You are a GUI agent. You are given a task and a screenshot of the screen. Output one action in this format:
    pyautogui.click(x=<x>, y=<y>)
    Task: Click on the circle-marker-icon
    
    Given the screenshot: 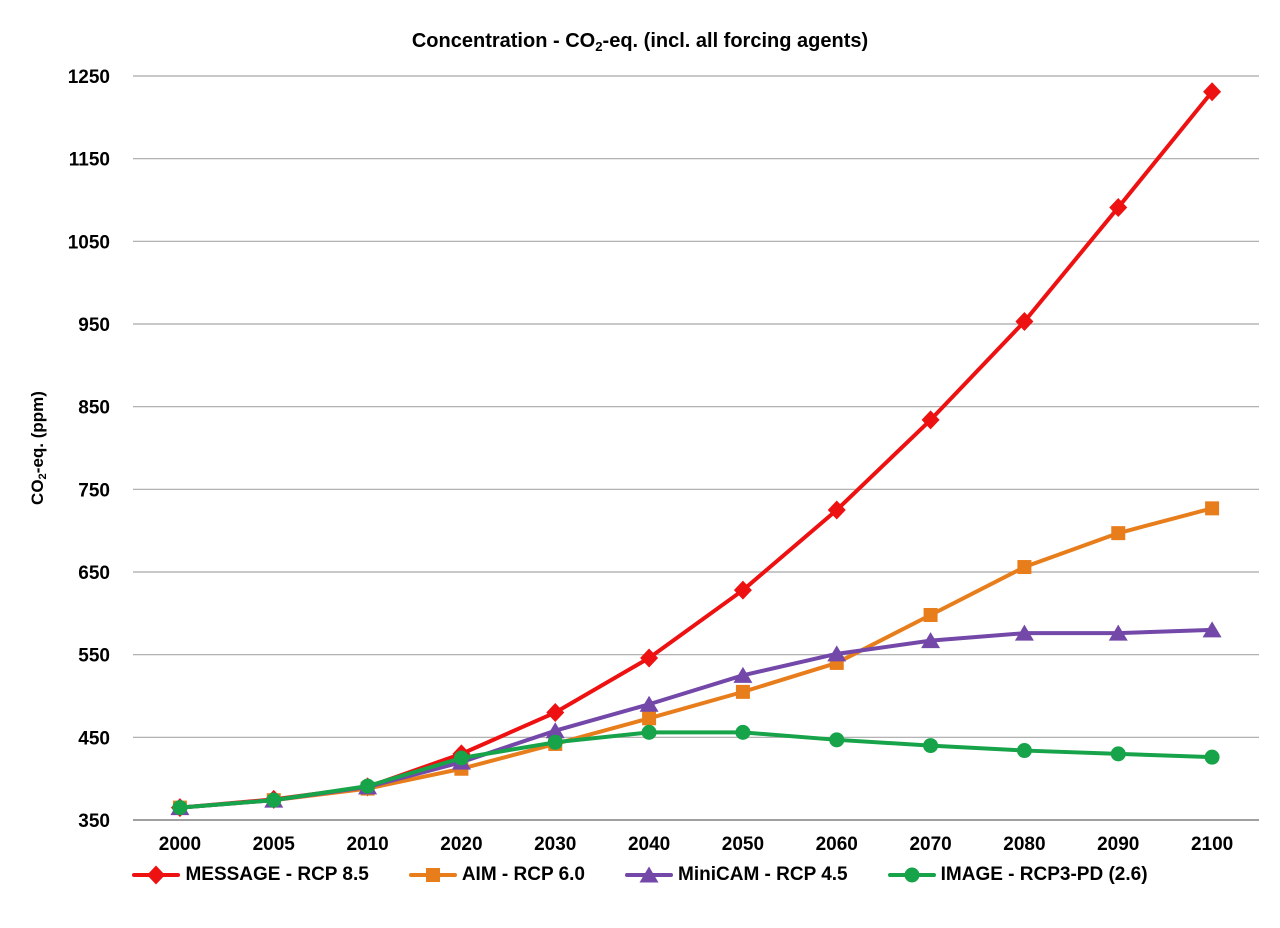 What is the action you would take?
    pyautogui.click(x=911, y=875)
    